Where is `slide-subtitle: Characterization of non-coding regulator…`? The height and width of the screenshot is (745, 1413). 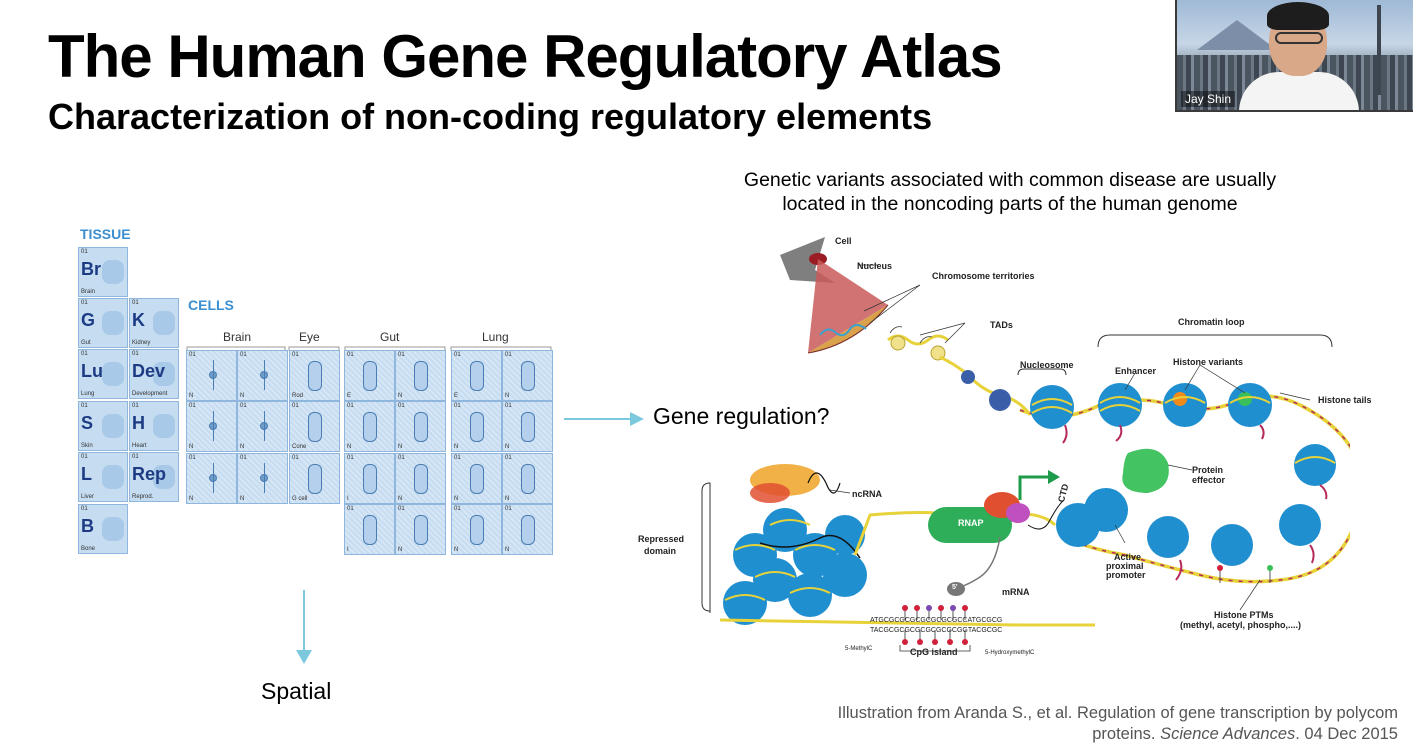
slide-subtitle: Characterization of non-coding regulator… is located at coordinates (490, 116).